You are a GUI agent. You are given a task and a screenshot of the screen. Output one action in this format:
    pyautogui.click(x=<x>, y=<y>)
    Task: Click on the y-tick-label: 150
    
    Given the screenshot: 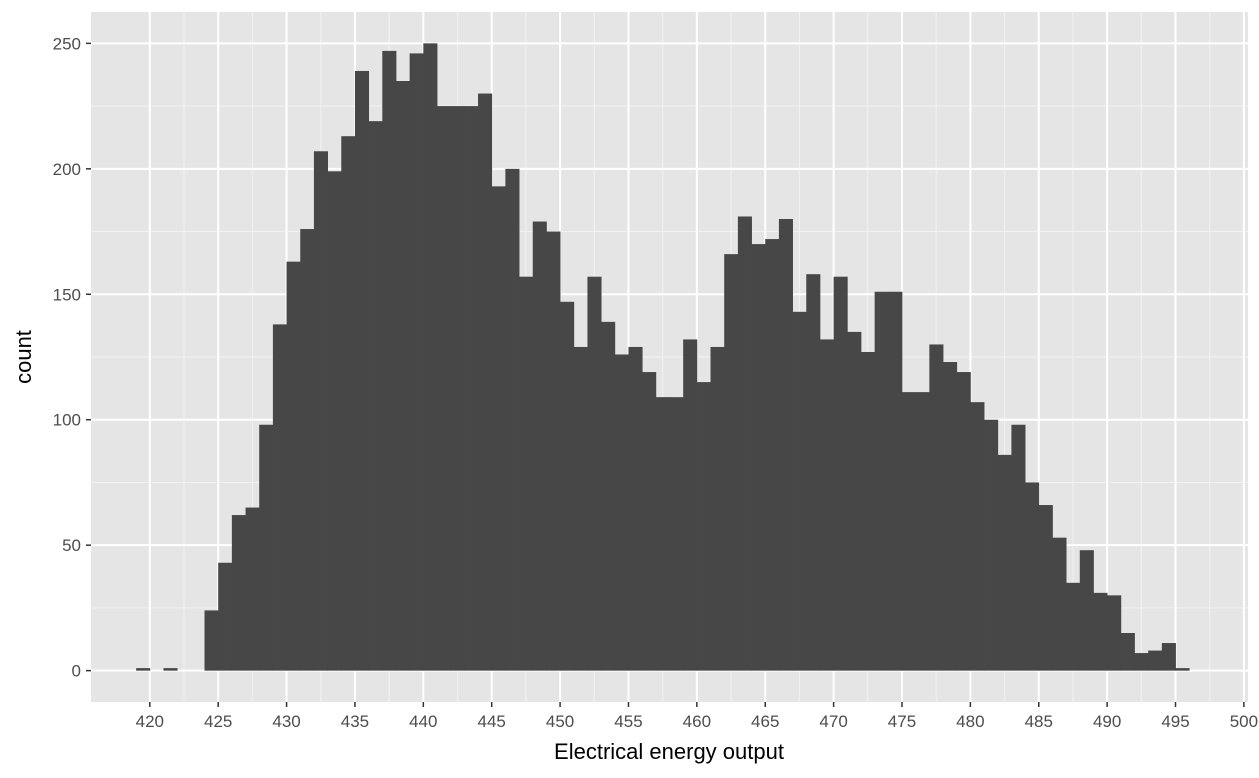 What is the action you would take?
    pyautogui.click(x=67, y=294)
    